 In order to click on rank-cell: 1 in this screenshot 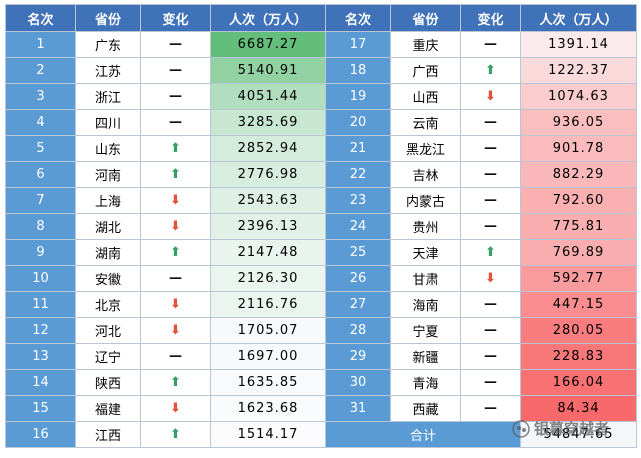, I will do `click(40, 44)`.